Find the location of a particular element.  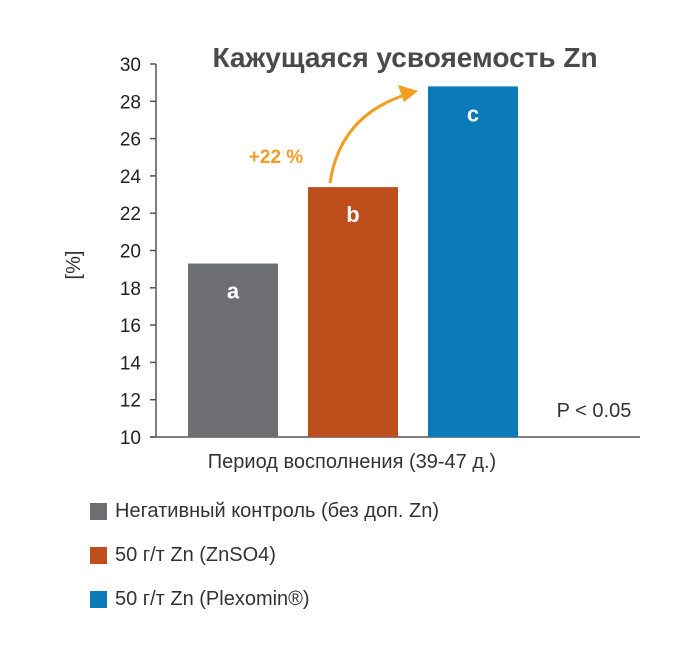

legend-item: Негативный контроль (без доп. Zn) is located at coordinates (264, 511).